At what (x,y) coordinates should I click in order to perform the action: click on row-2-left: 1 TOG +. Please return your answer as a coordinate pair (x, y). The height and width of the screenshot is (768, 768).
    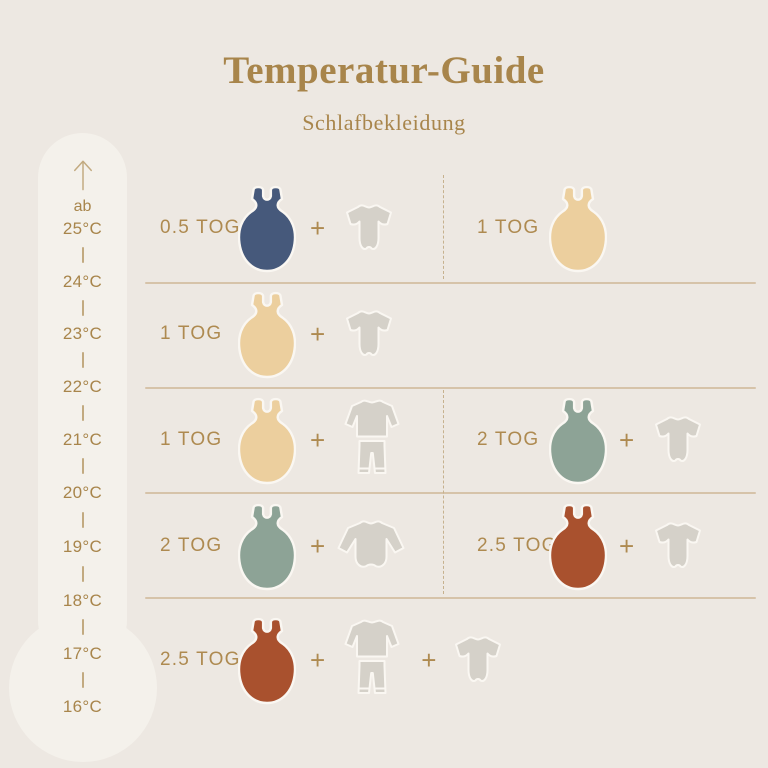
    Looking at the image, I should click on (278, 334).